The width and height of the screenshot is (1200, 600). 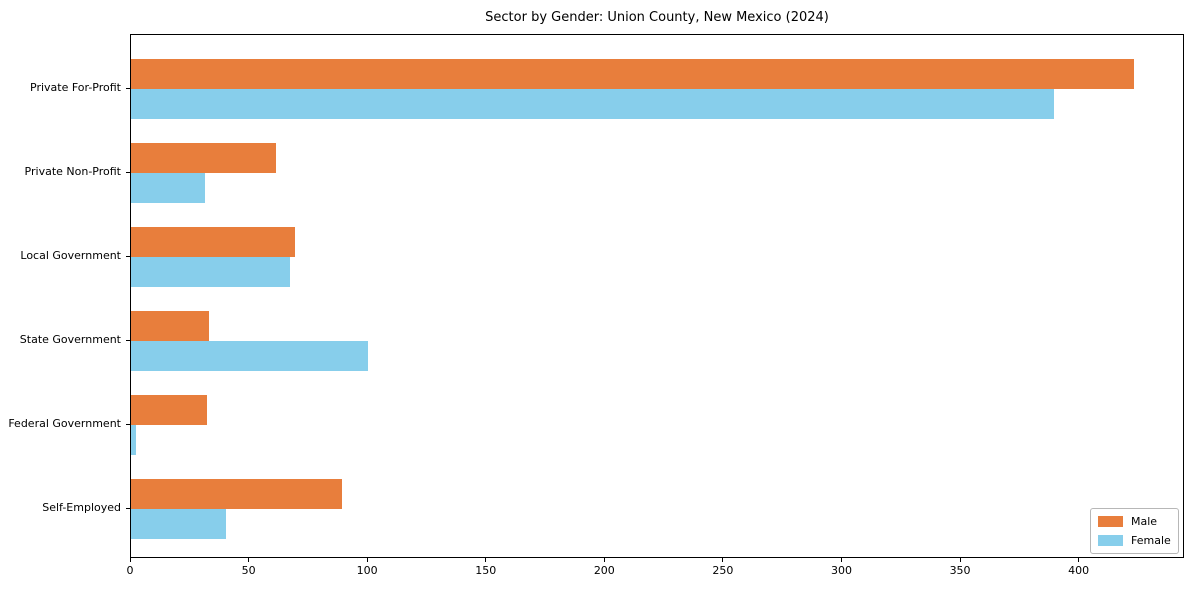 What do you see at coordinates (604, 570) in the screenshot?
I see `x-tick-label: 200` at bounding box center [604, 570].